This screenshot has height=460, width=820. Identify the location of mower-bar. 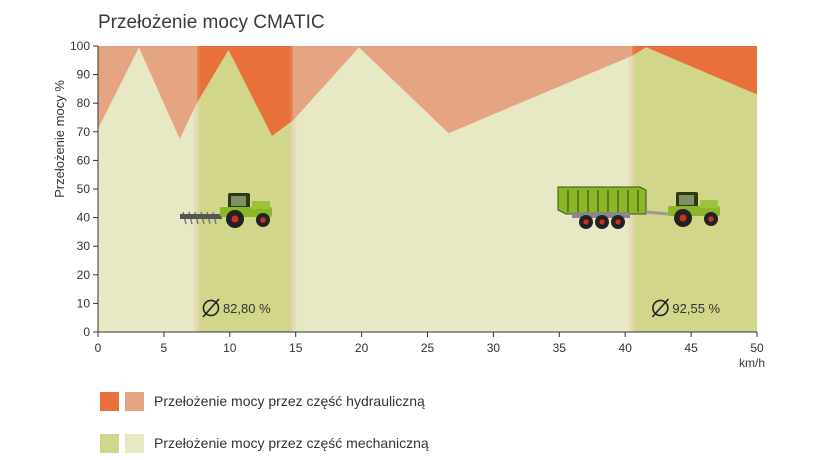
(201, 216).